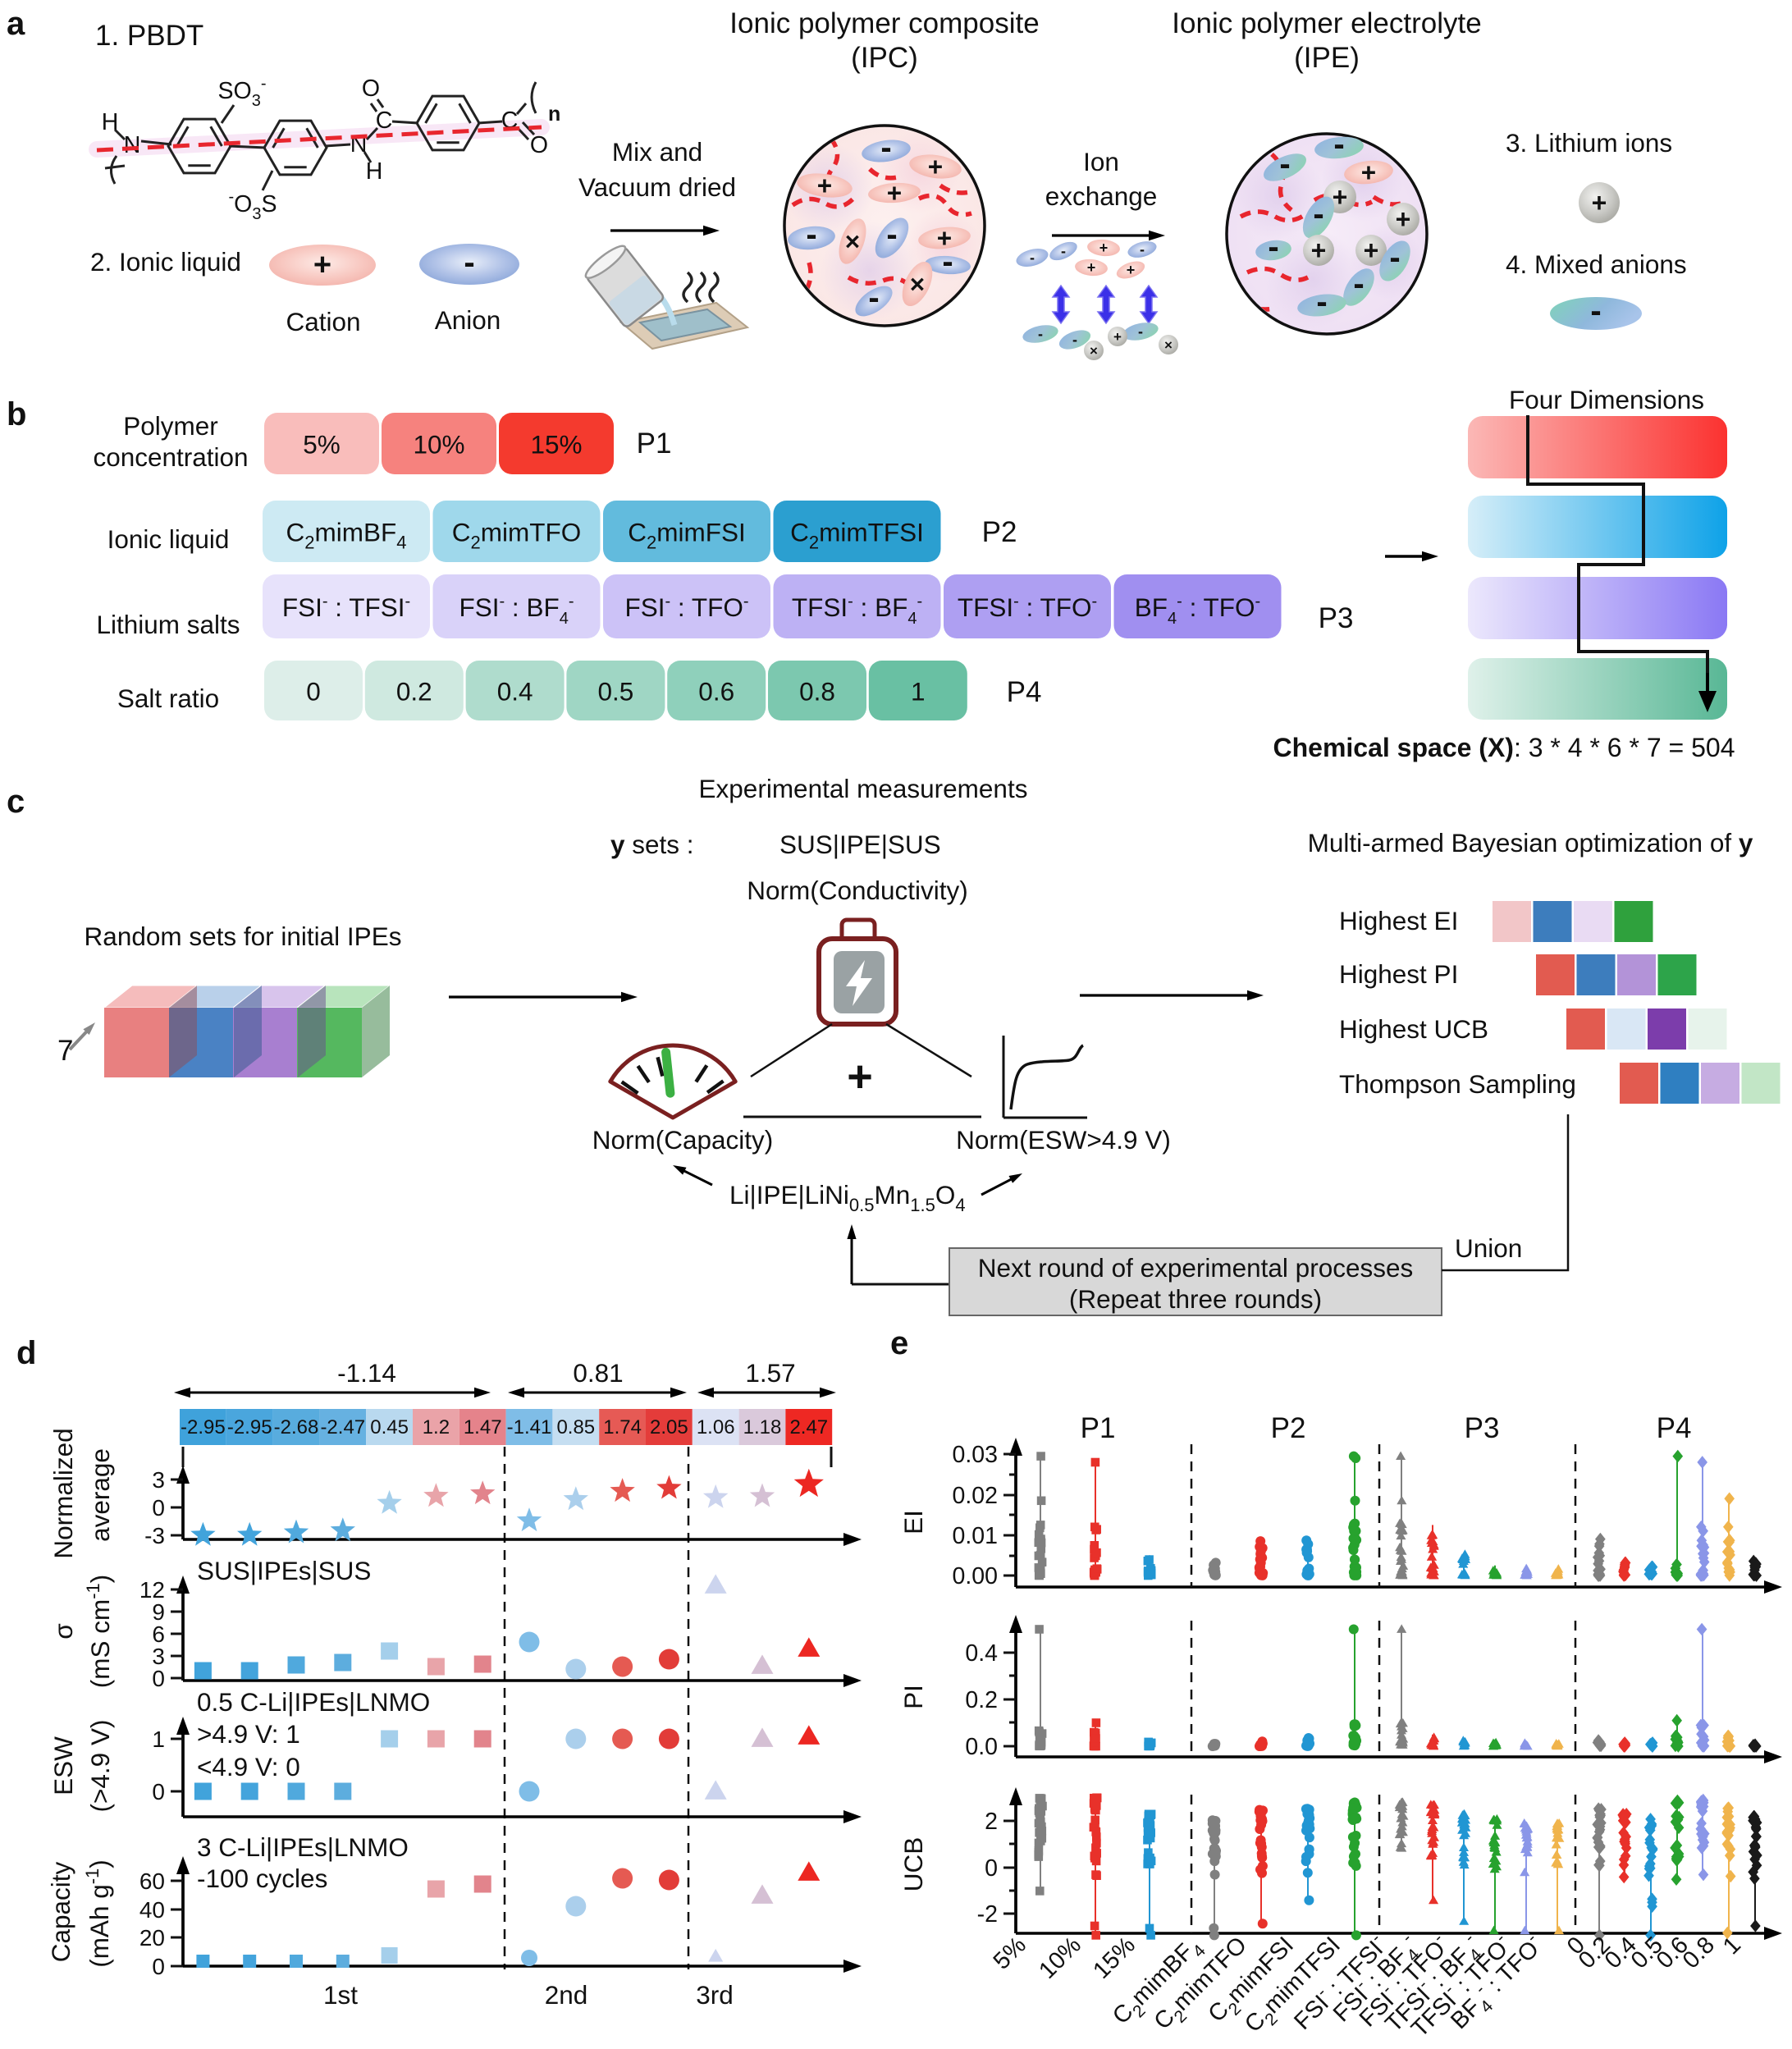  What do you see at coordinates (1398, 920) in the screenshot?
I see `svg-text: Highest EI` at bounding box center [1398, 920].